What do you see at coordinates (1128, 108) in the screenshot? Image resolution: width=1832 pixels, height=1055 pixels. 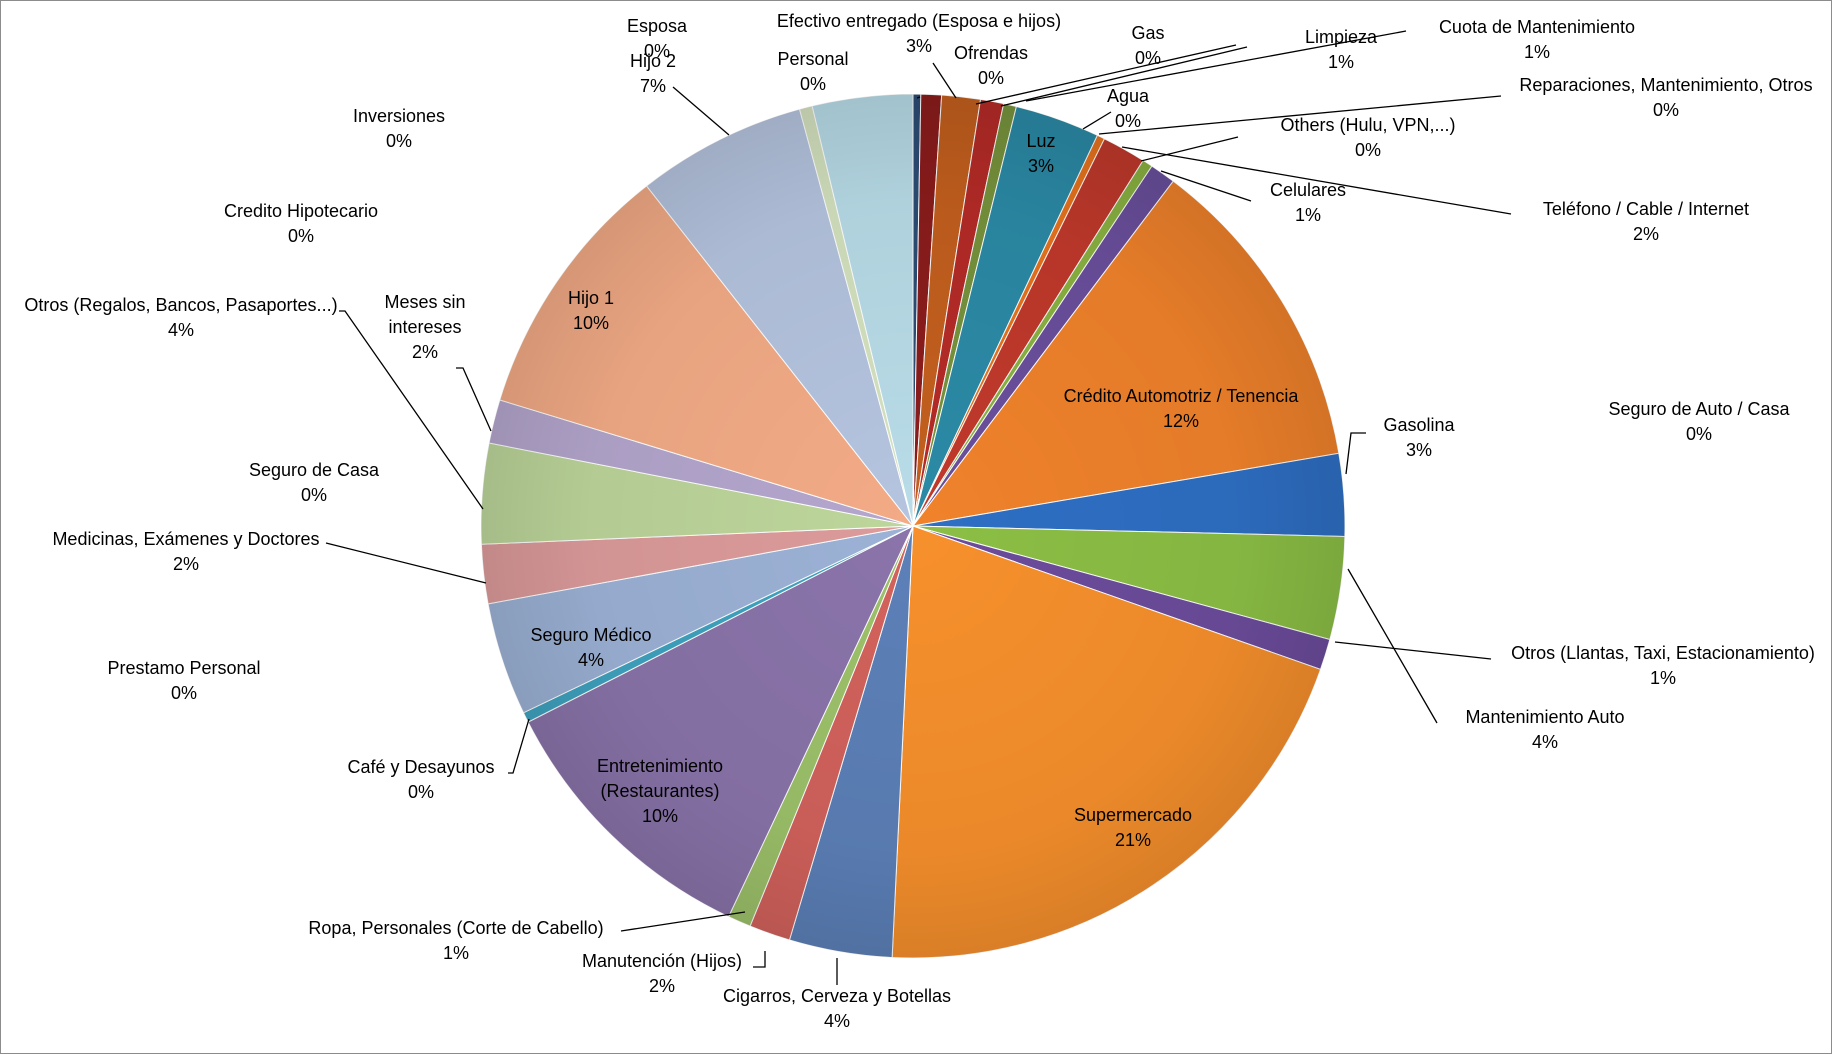 I see `data-label-agua-6: Agua 0%` at bounding box center [1128, 108].